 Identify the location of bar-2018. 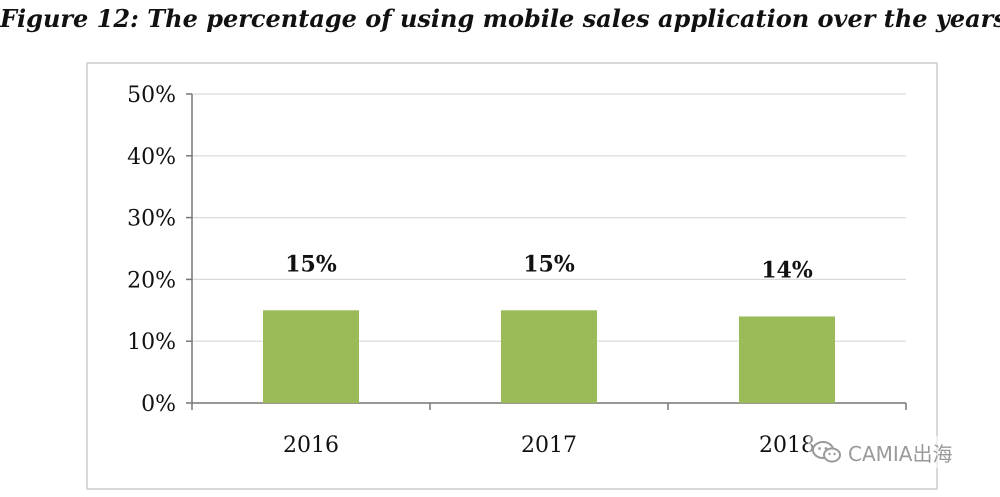
(787, 359).